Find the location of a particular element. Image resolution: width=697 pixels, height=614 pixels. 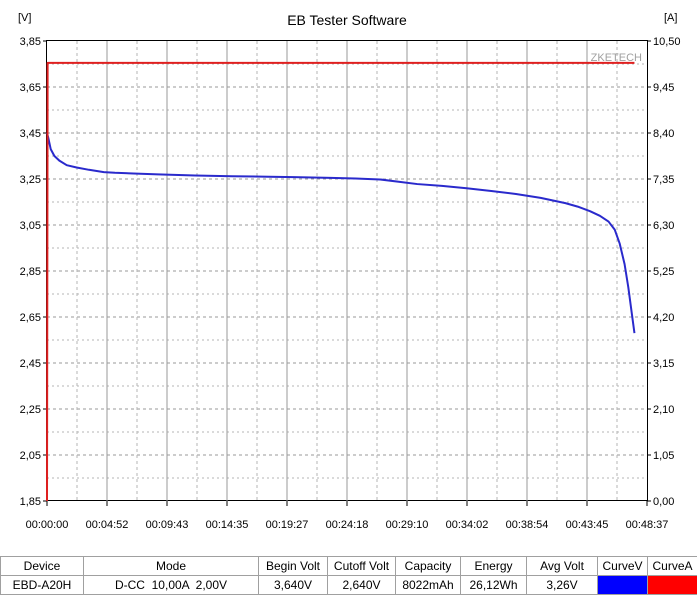

x-tick-label: 00:29:10 is located at coordinates (407, 525).